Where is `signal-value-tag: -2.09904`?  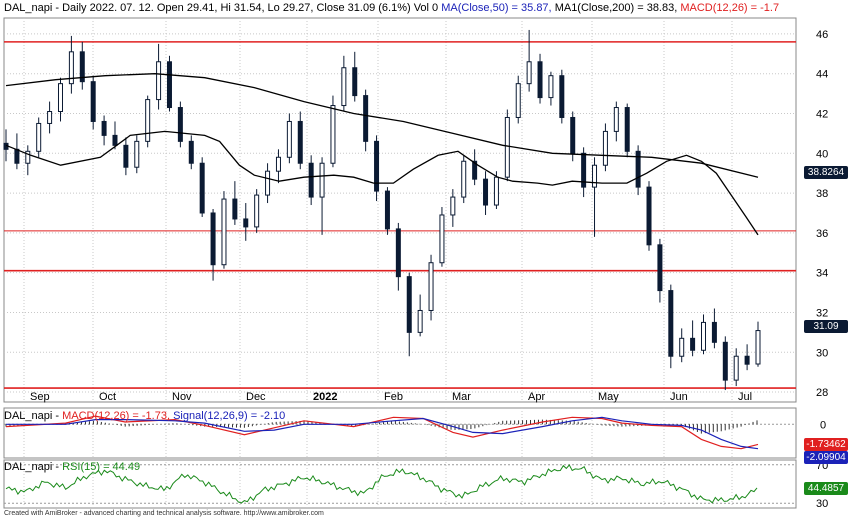
signal-value-tag: -2.09904 is located at coordinates (826, 457).